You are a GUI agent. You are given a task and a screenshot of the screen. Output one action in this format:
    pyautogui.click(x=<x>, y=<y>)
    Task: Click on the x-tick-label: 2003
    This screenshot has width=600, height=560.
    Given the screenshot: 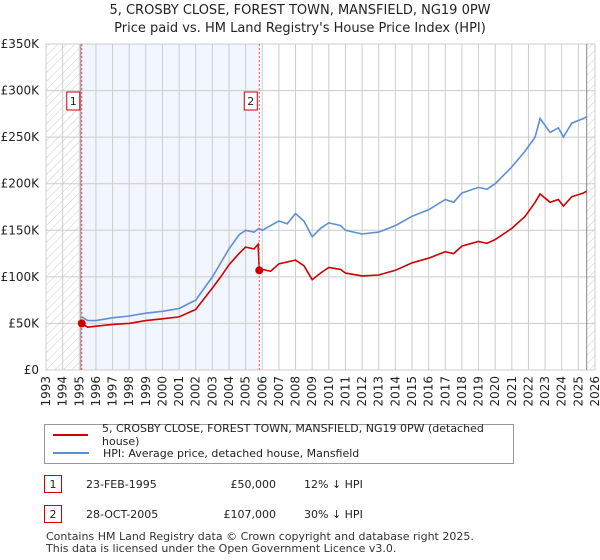 What is the action you would take?
    pyautogui.click(x=212, y=391)
    